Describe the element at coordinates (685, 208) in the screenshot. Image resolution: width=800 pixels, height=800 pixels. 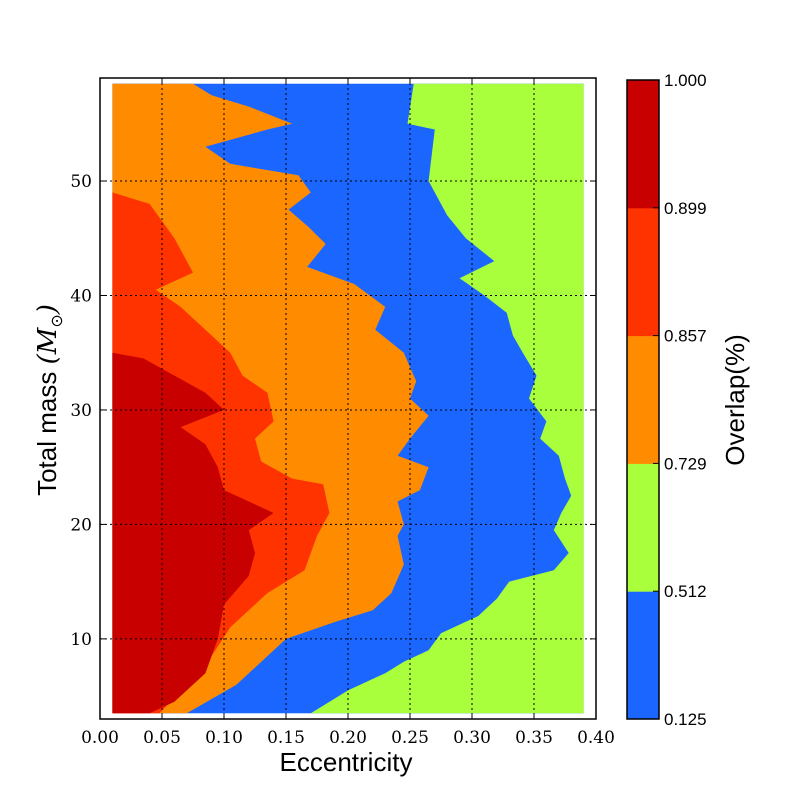
I see `colorbar-tick-label: 0.899` at that location.